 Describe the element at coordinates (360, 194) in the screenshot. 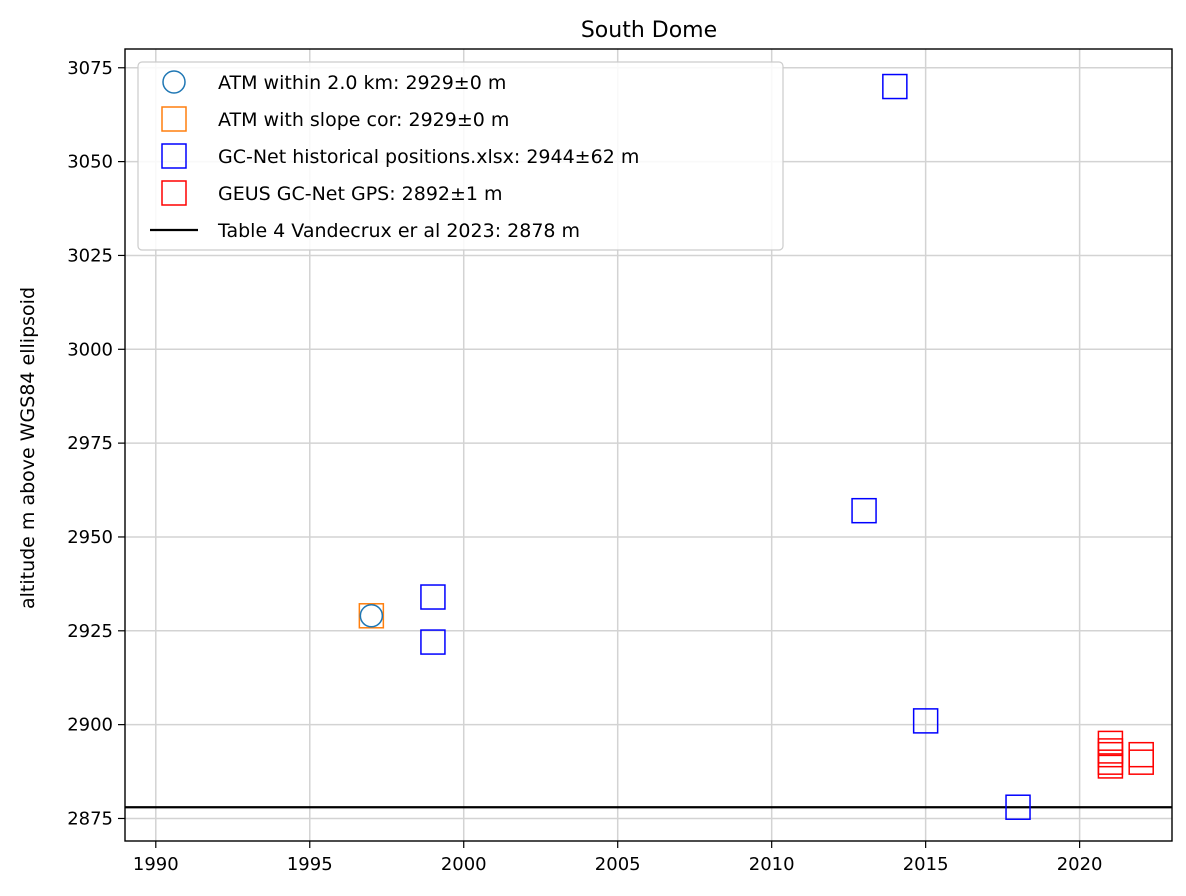

I see `legend-label: GEUS GC-Net GPS: 2892±1 m` at that location.